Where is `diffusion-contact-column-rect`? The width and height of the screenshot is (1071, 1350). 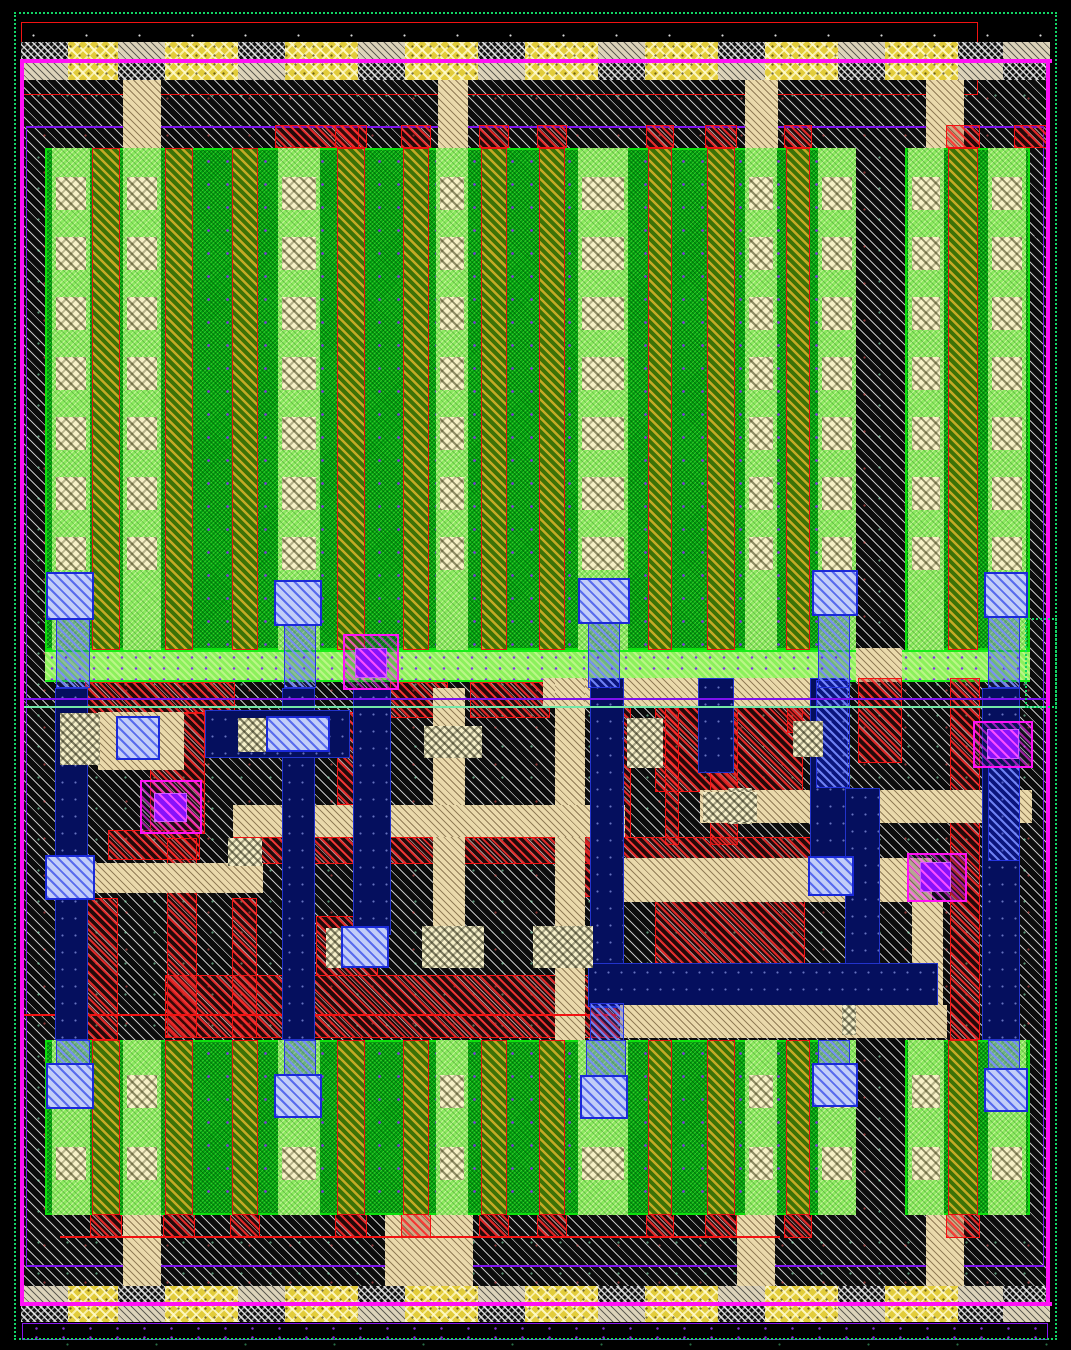
diffusion-contact-column-rect is located at coordinates (761, 1127).